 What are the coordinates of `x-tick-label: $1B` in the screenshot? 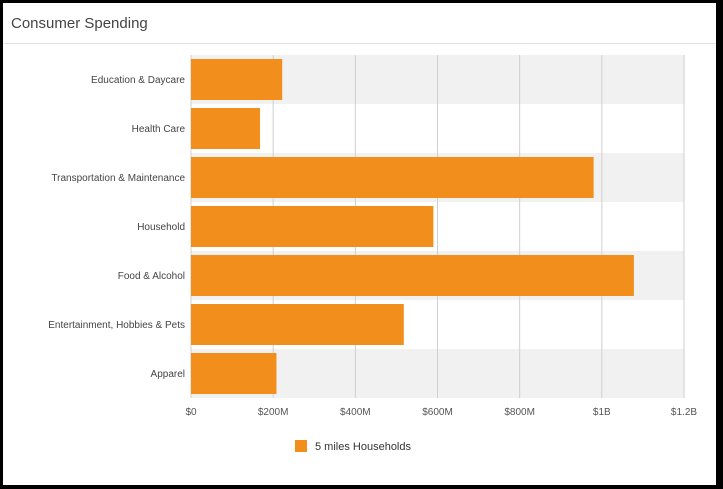 It's located at (602, 412).